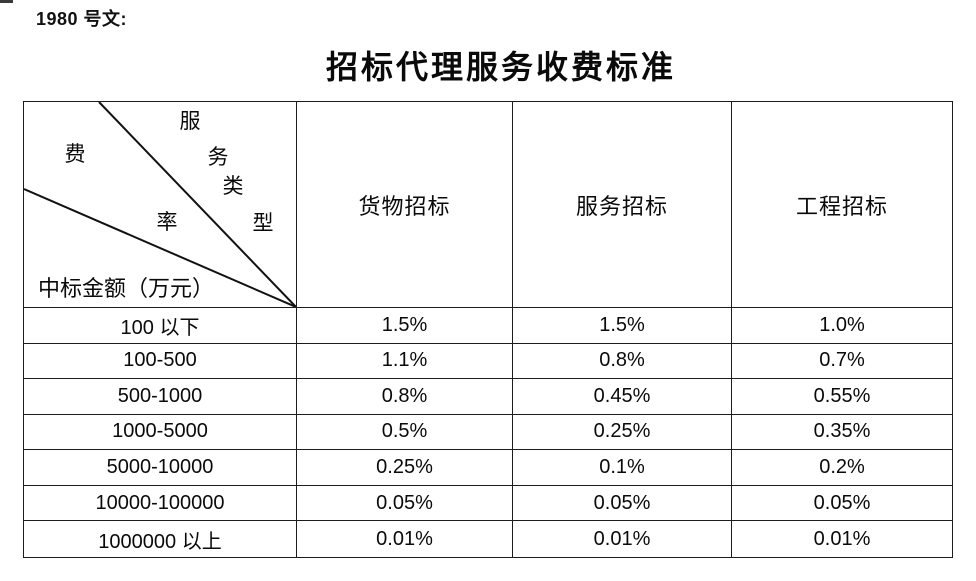 This screenshot has height=581, width=976. What do you see at coordinates (160, 539) in the screenshot?
I see `row-label: 1000000 以上` at bounding box center [160, 539].